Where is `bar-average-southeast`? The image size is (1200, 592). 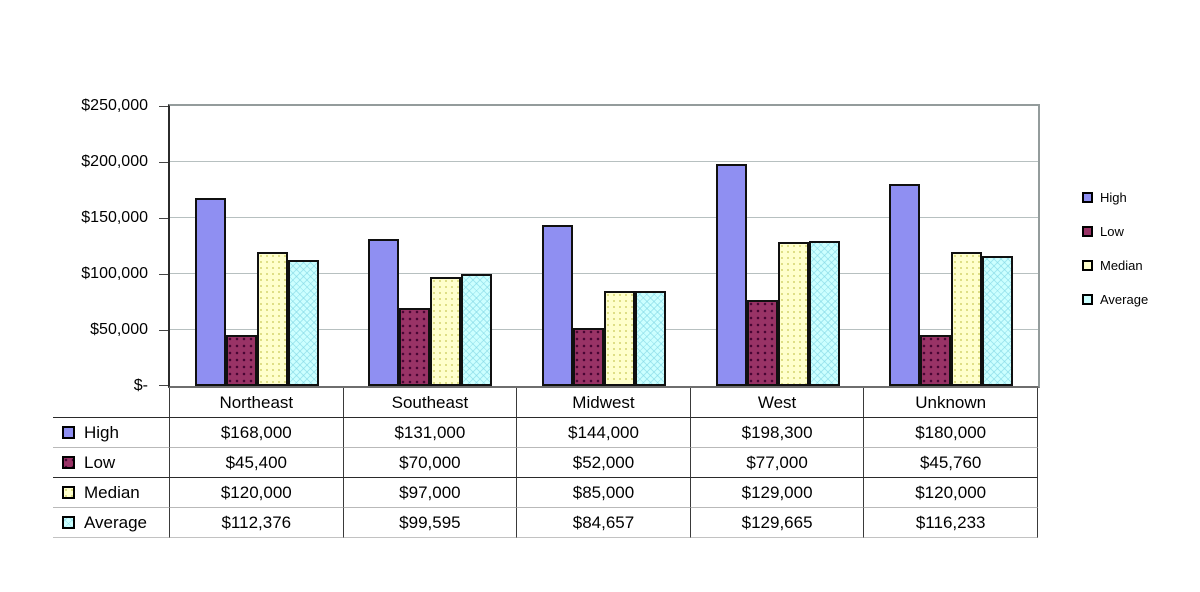
bar-average-southeast is located at coordinates (477, 330).